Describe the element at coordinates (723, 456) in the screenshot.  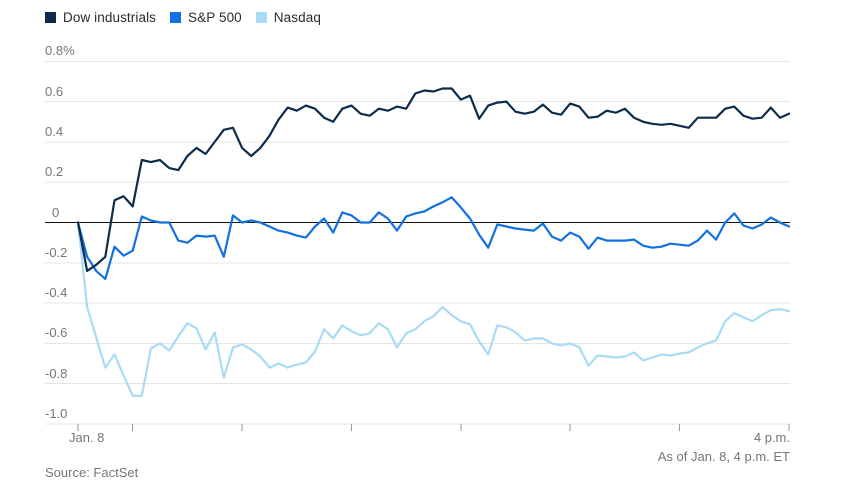
I see `as-of-note: As of Jan. 8, 4 p.m. ET` at that location.